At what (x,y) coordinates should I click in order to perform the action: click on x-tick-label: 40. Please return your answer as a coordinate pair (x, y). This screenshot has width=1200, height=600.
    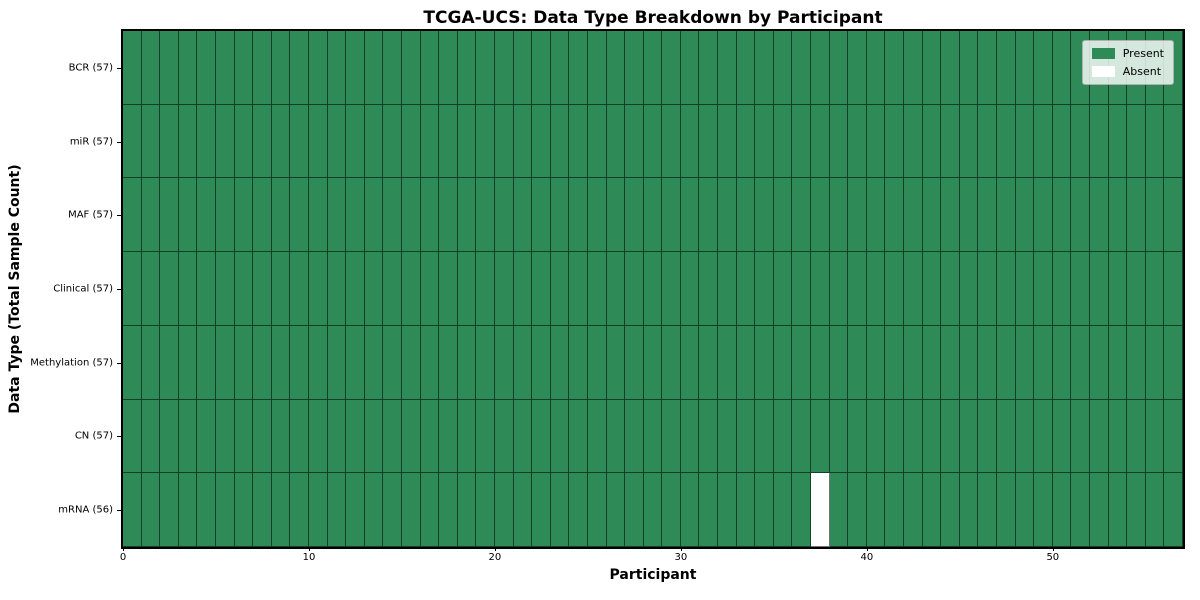
    Looking at the image, I should click on (867, 557).